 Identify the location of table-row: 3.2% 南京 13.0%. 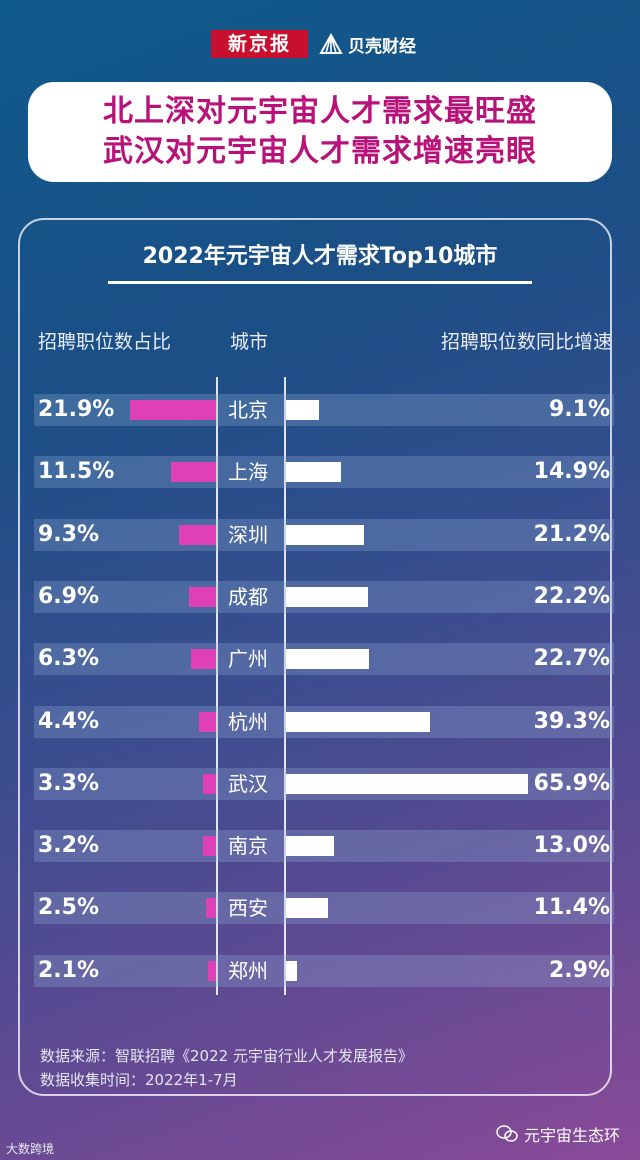
(324, 846).